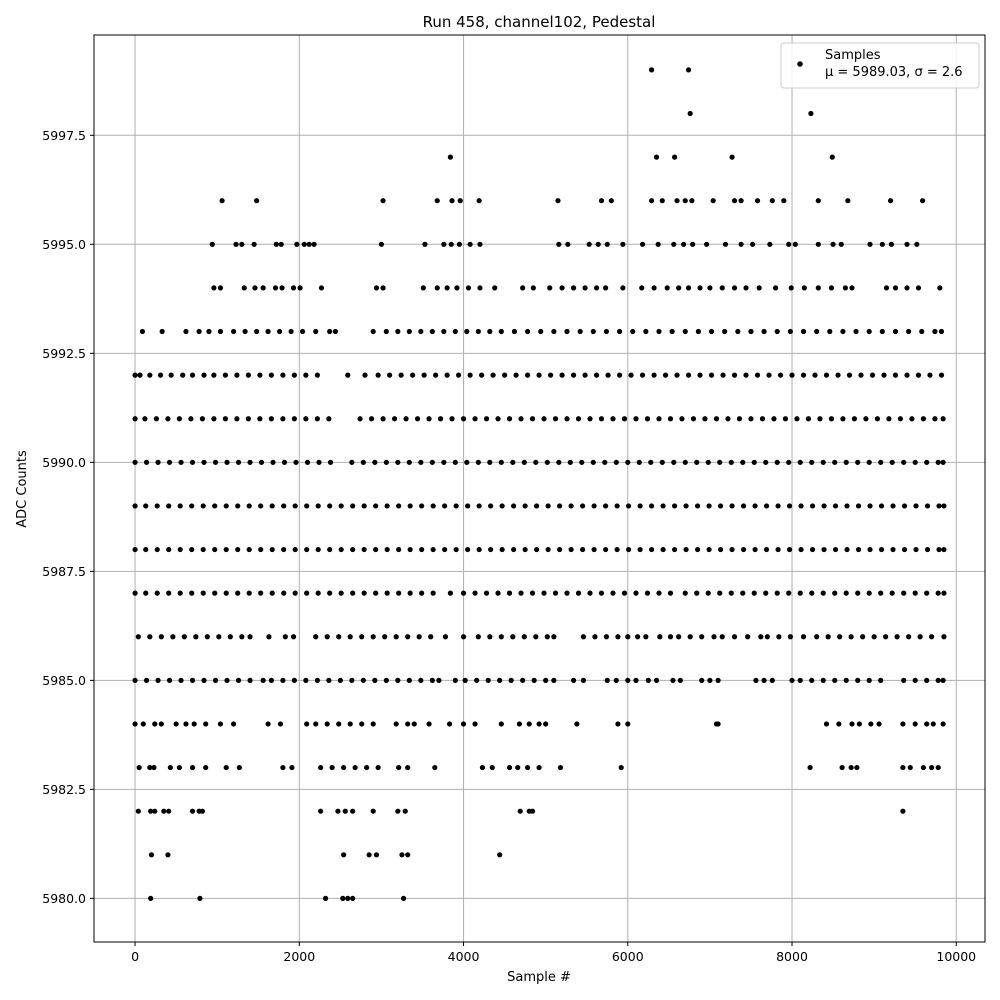 The height and width of the screenshot is (1000, 1000). I want to click on x-tick-label: 8000, so click(792, 956).